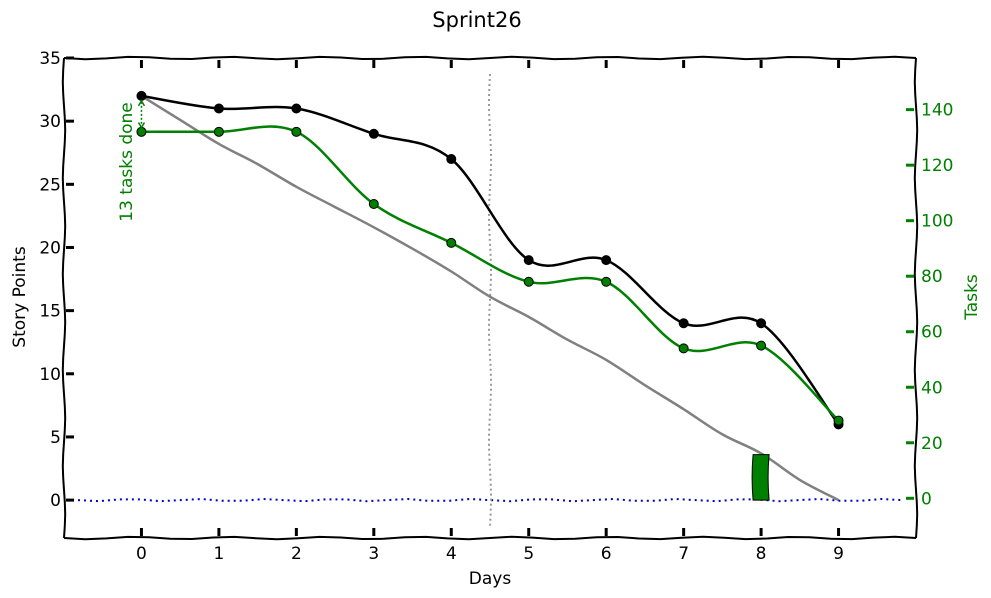 This screenshot has width=991, height=598. Describe the element at coordinates (937, 166) in the screenshot. I see `y2-tick-label-120: 120` at that location.